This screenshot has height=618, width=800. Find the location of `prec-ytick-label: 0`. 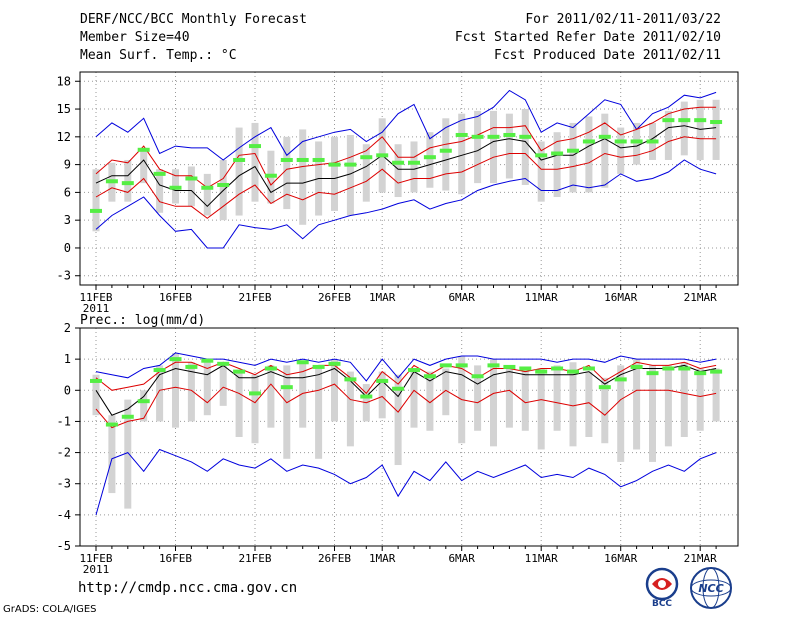

prec-ytick-label: 0 is located at coordinates (67, 390).